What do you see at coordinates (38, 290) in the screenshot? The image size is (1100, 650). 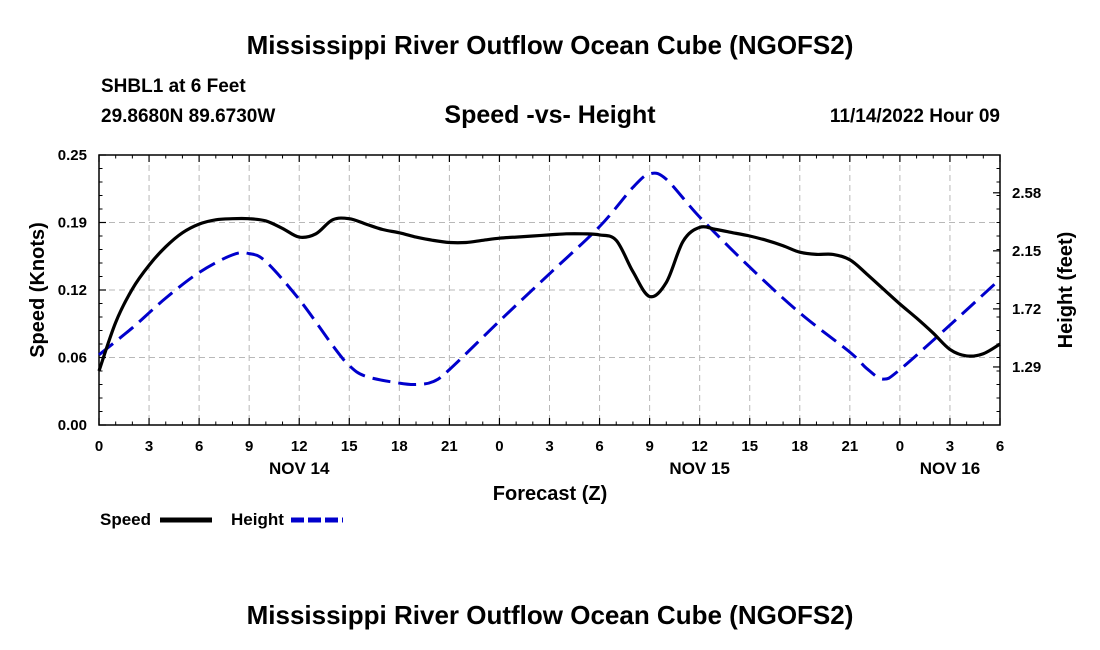 I see `y-left-axis-label: Speed (Knots)` at bounding box center [38, 290].